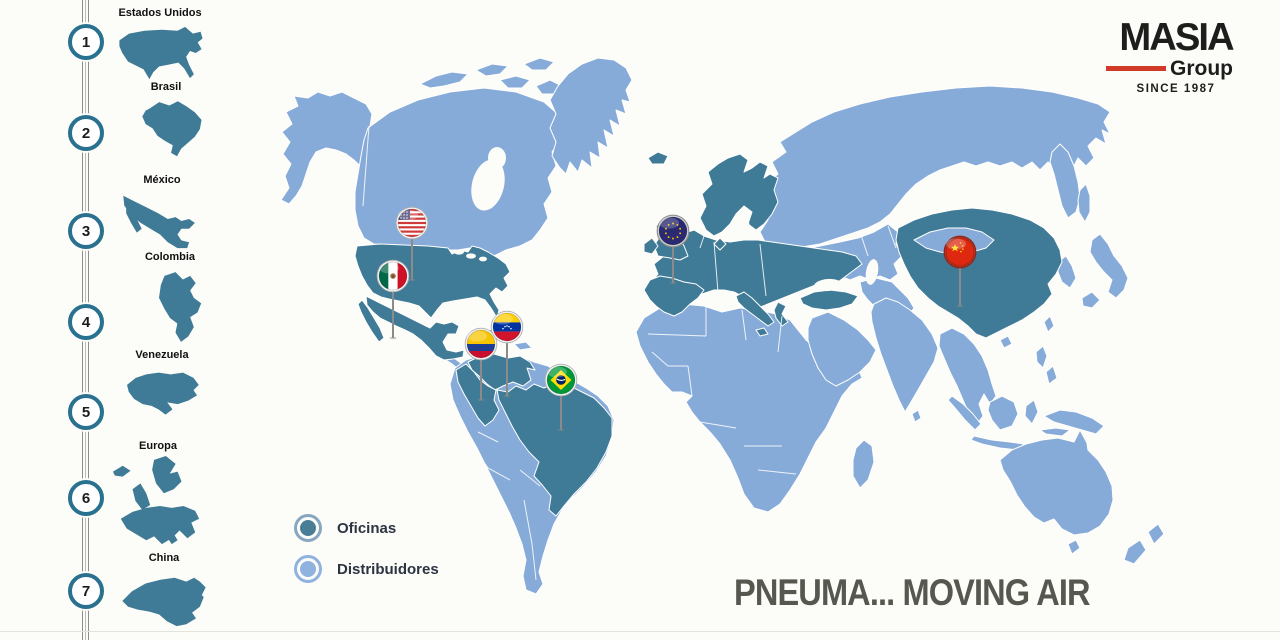 The image size is (1280, 640). I want to click on sidebar-item-mexico: México, so click(162, 212).